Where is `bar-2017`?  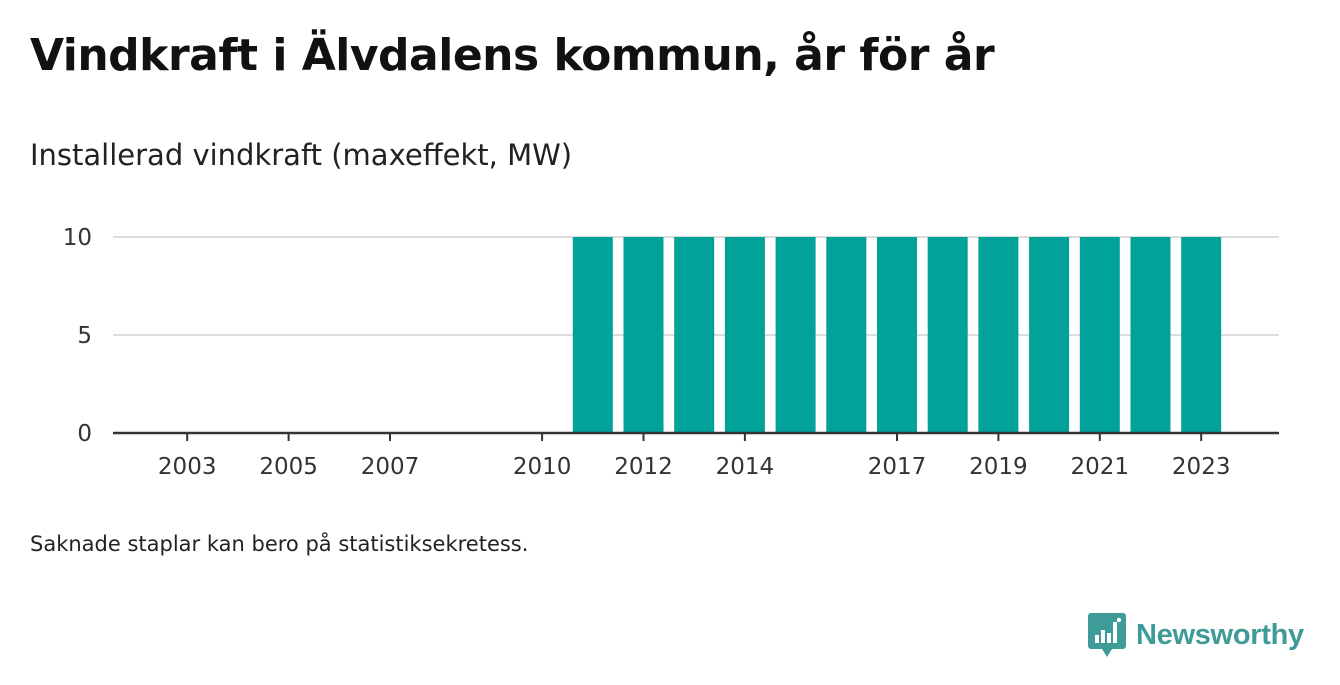
bar-2017 is located at coordinates (897, 335).